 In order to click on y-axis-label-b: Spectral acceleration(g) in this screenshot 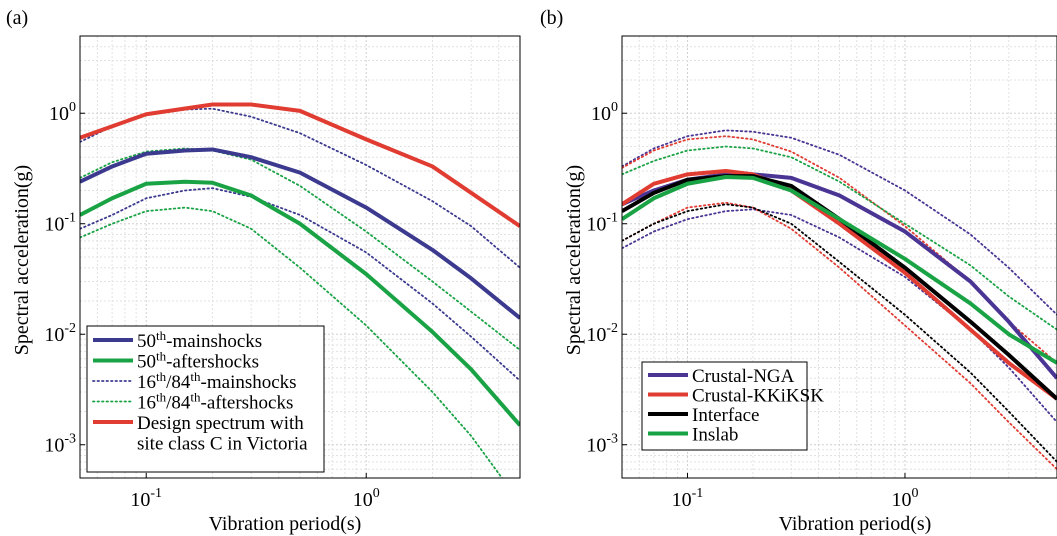, I will do `click(574, 260)`.